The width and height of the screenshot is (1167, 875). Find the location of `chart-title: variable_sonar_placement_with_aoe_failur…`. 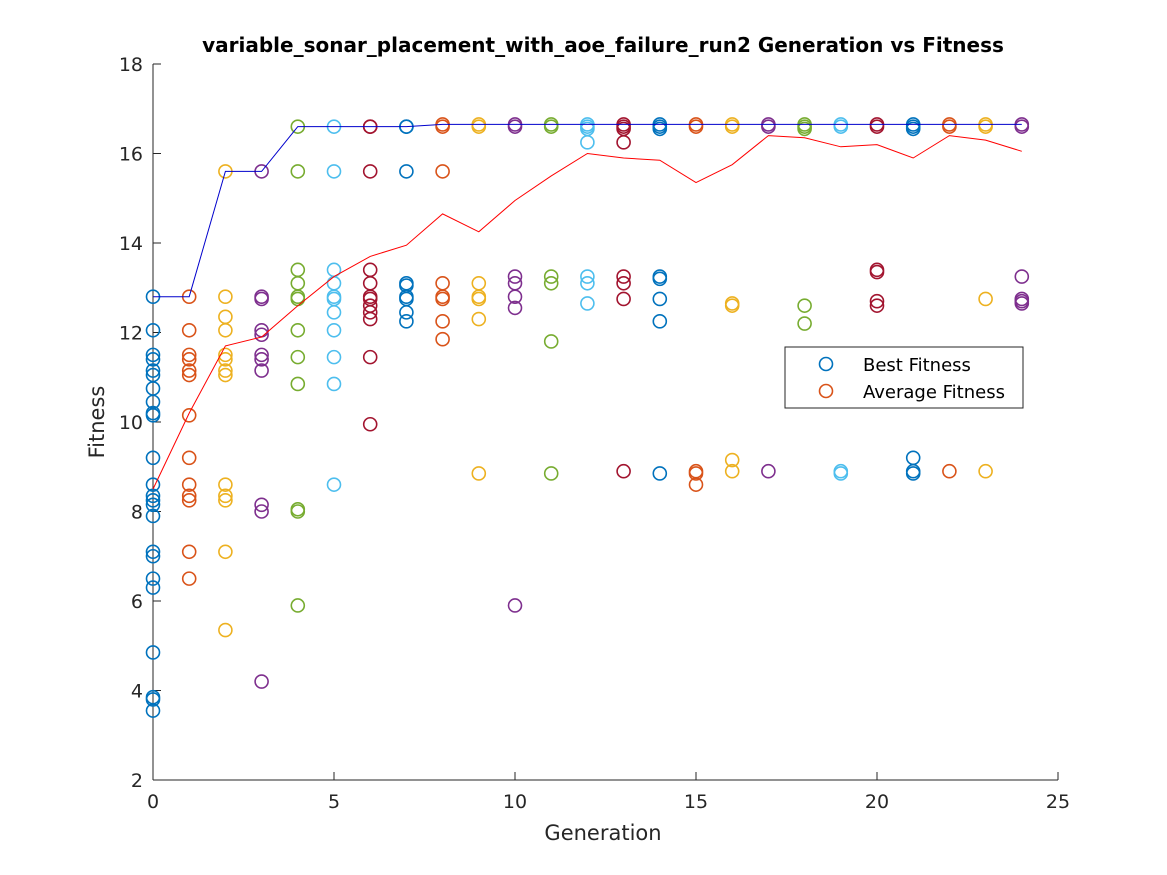

chart-title: variable_sonar_placement_with_aoe_failur… is located at coordinates (603, 45).